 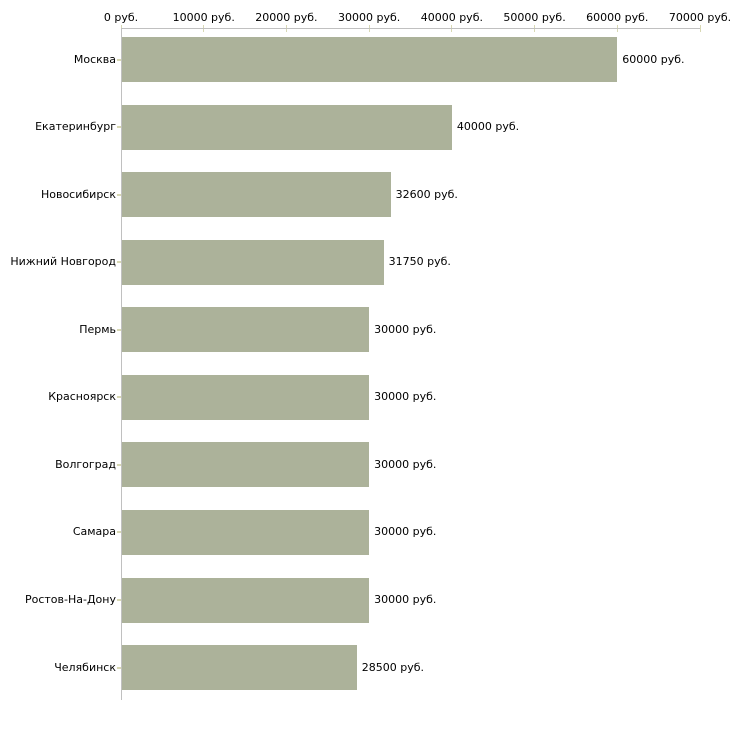 What do you see at coordinates (410, 28) in the screenshot?
I see `x-axis-line` at bounding box center [410, 28].